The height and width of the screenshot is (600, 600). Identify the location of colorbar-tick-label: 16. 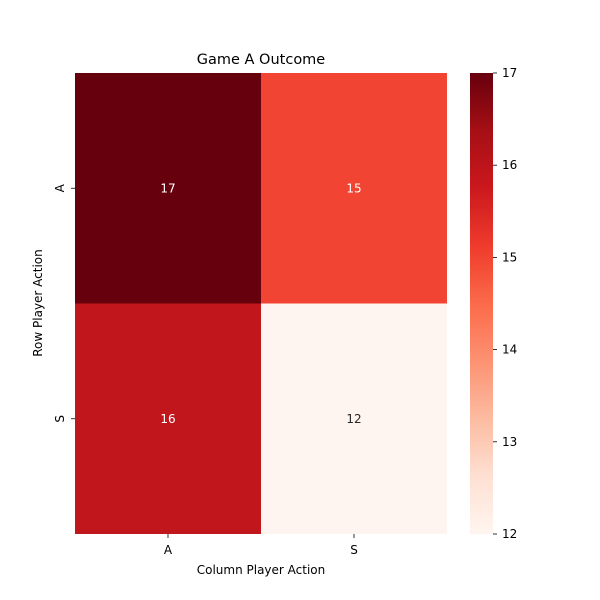
(509, 165).